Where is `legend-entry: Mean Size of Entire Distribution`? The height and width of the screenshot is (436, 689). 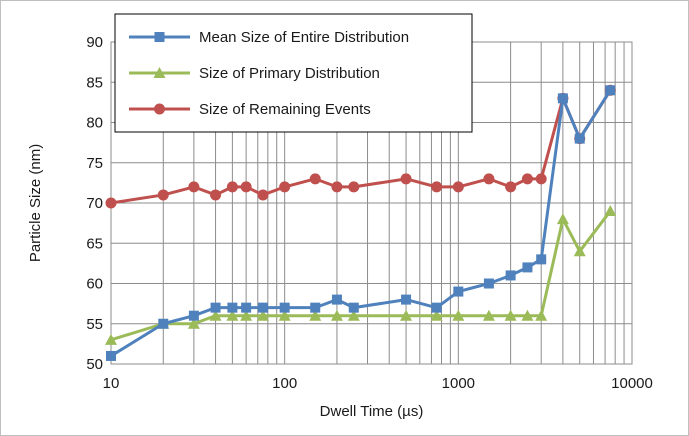
legend-entry: Mean Size of Entire Distribution is located at coordinates (269, 37).